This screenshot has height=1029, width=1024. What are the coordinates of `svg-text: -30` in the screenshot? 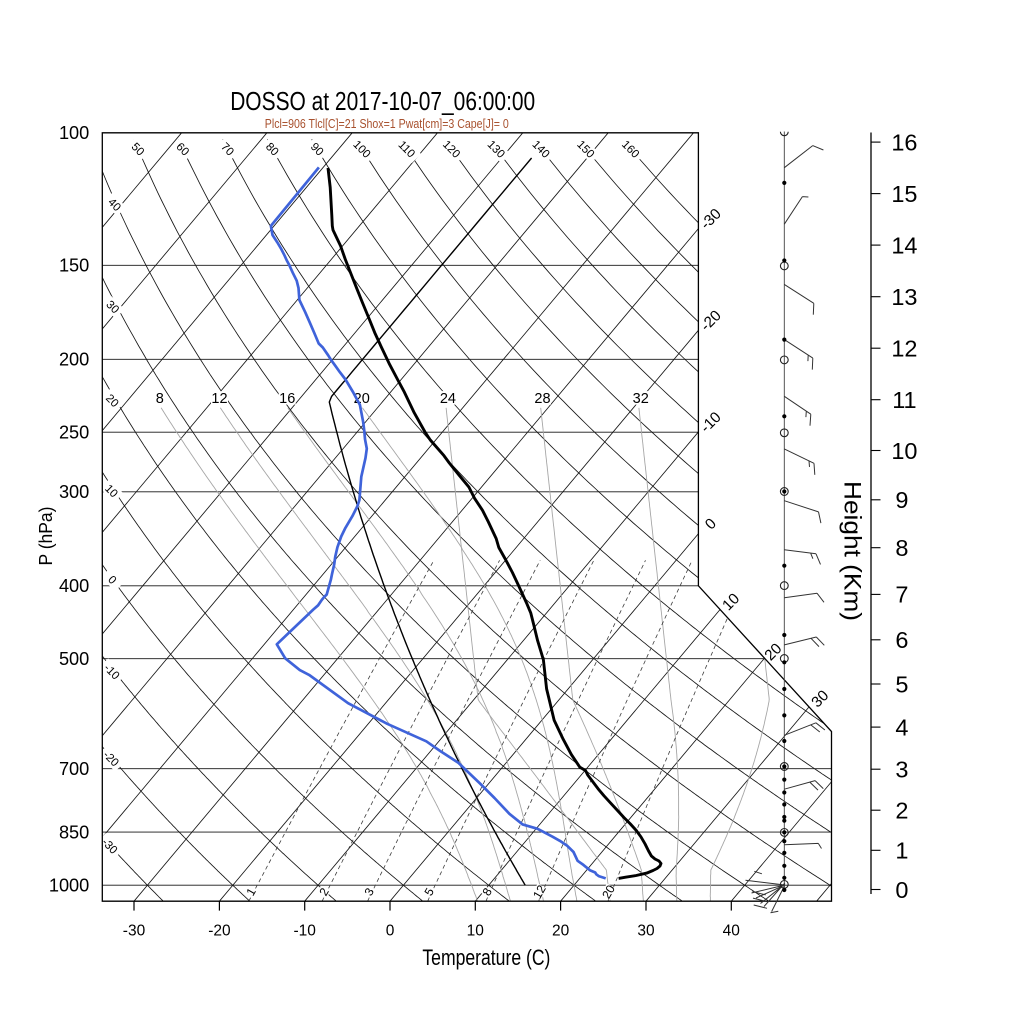 It's located at (134, 930).